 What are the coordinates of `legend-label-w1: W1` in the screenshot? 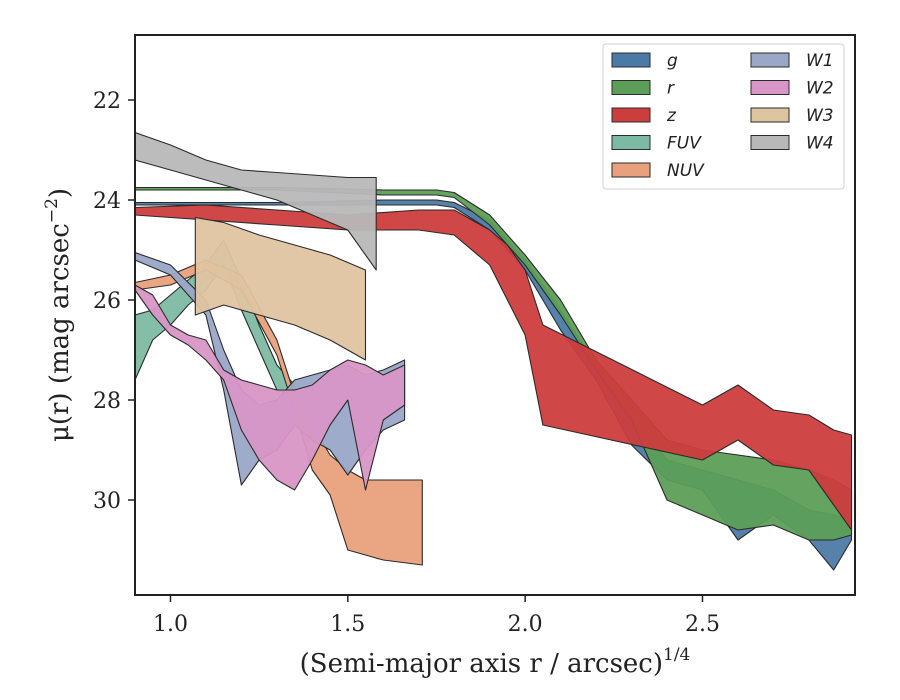 It's located at (820, 61).